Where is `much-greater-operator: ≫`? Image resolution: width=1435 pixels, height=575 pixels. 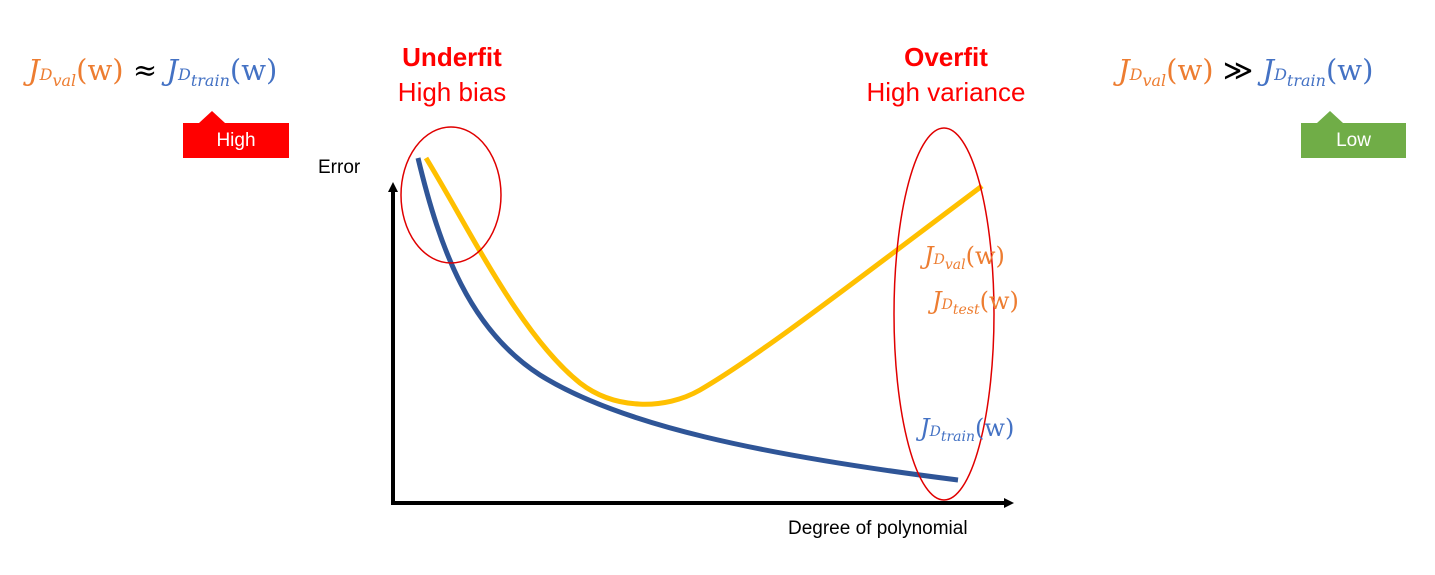
much-greater-operator: ≫ is located at coordinates (1238, 70).